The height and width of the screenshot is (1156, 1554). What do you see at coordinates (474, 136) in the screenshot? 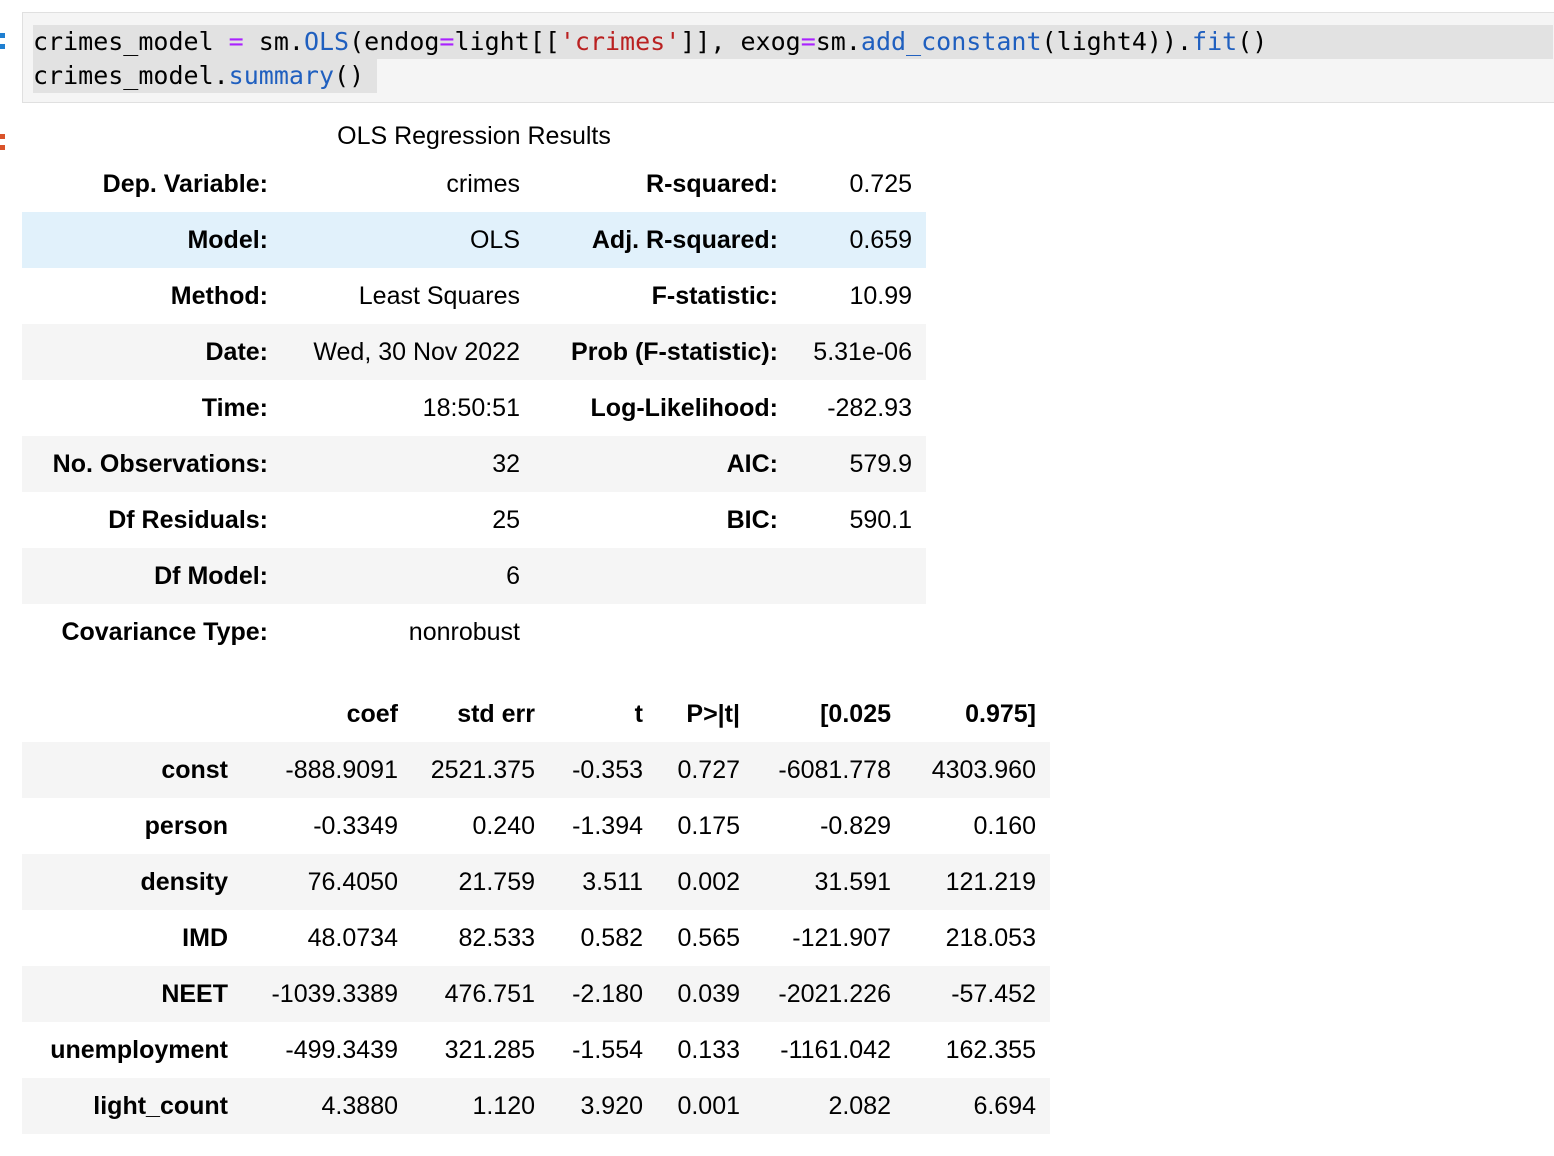
I see `summary-caption: OLS Regression Results` at bounding box center [474, 136].